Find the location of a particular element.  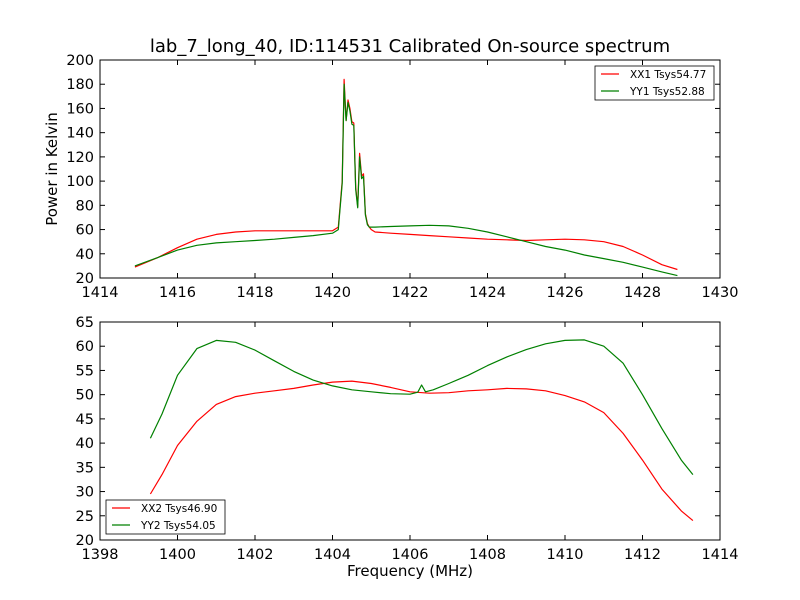

x-tick-label: 1430 is located at coordinates (720, 293).